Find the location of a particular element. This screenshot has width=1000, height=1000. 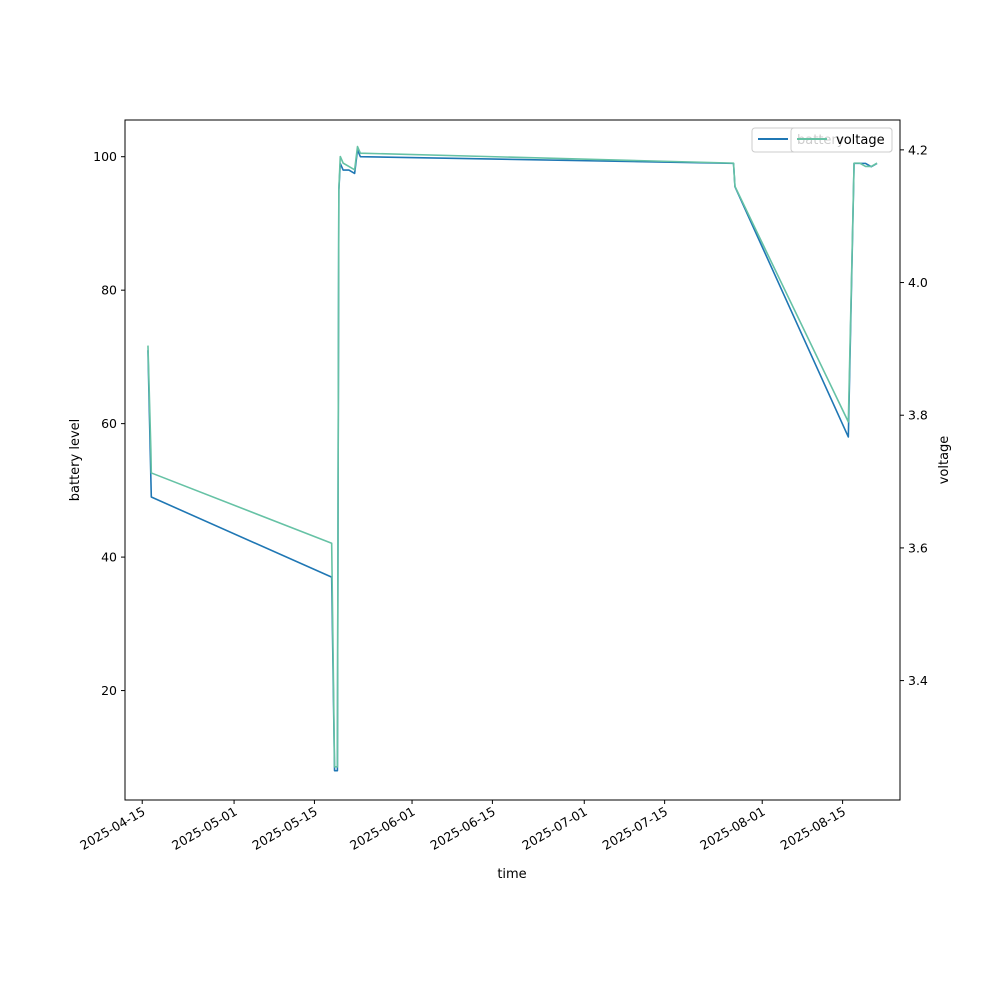

y-tick-label: 80 is located at coordinates (109, 290).